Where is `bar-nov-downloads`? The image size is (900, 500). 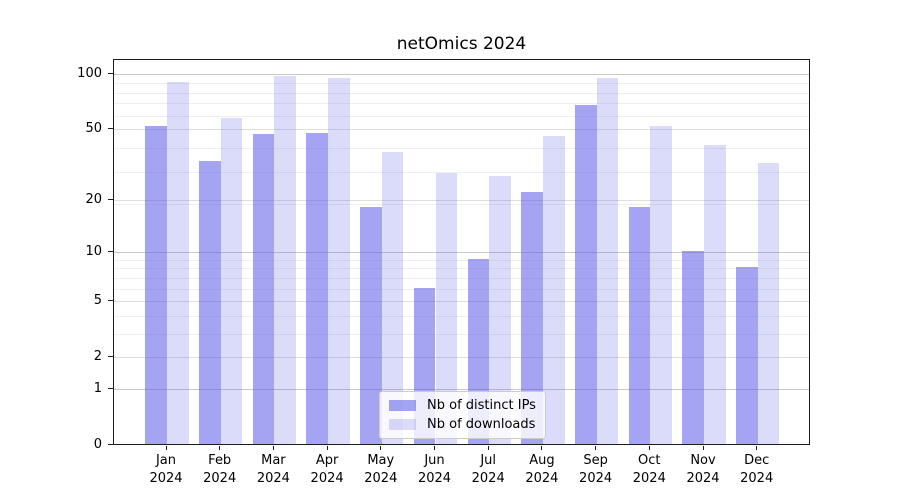
bar-nov-downloads is located at coordinates (715, 294).